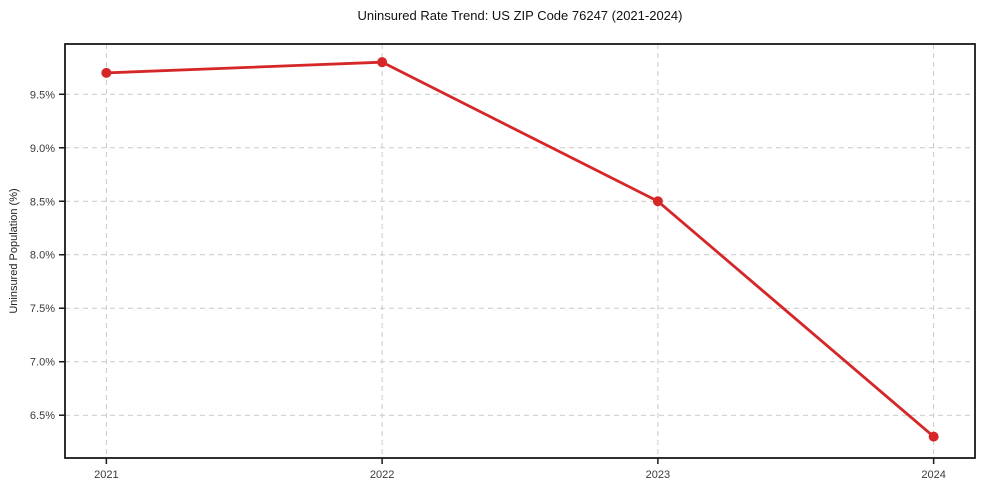 The height and width of the screenshot is (490, 989). What do you see at coordinates (42, 95) in the screenshot?
I see `y-tick-label: 9.5%` at bounding box center [42, 95].